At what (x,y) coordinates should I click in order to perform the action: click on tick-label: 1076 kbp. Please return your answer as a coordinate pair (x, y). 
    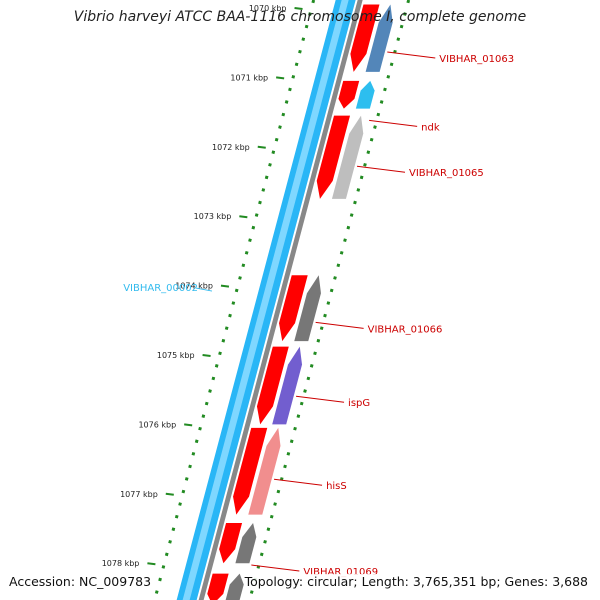
    Looking at the image, I should click on (157, 424).